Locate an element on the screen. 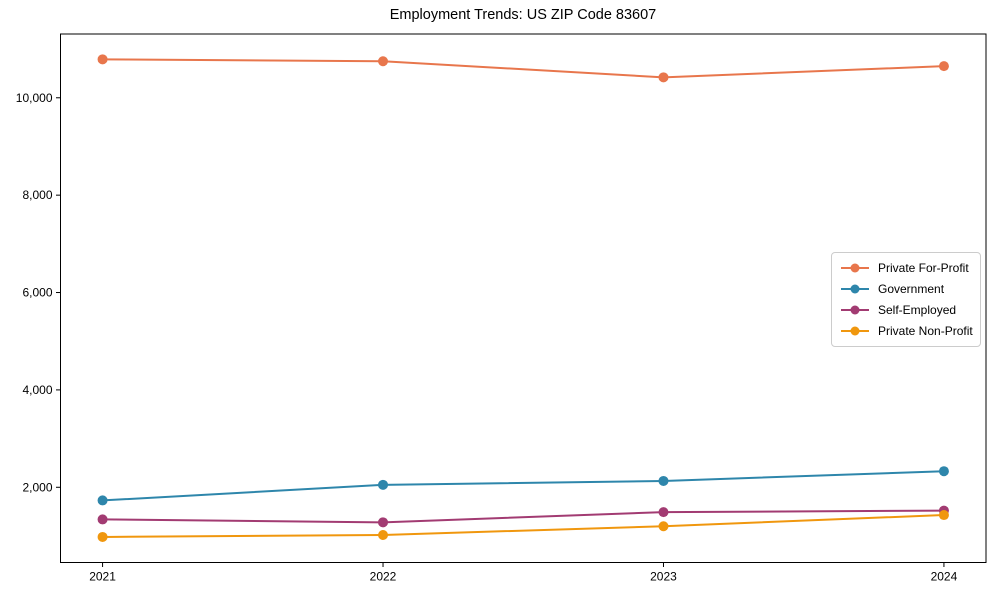  series-line-private-for-profit is located at coordinates (523, 68).